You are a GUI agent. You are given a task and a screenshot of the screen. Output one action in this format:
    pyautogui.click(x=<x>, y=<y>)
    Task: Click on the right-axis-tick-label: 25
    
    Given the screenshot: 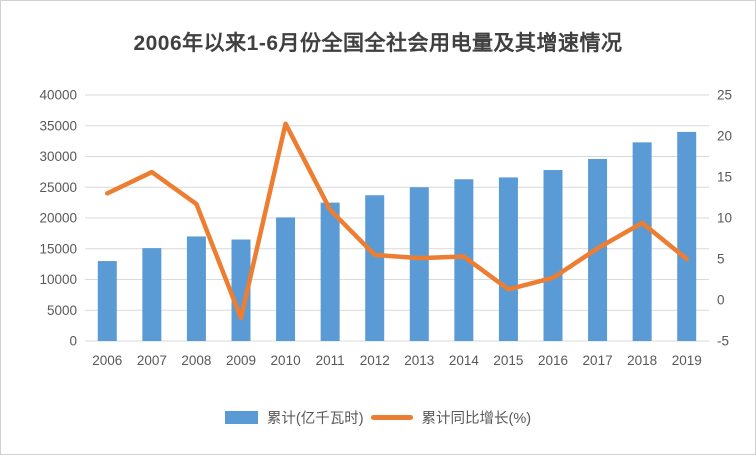 What is the action you would take?
    pyautogui.click(x=724, y=95)
    